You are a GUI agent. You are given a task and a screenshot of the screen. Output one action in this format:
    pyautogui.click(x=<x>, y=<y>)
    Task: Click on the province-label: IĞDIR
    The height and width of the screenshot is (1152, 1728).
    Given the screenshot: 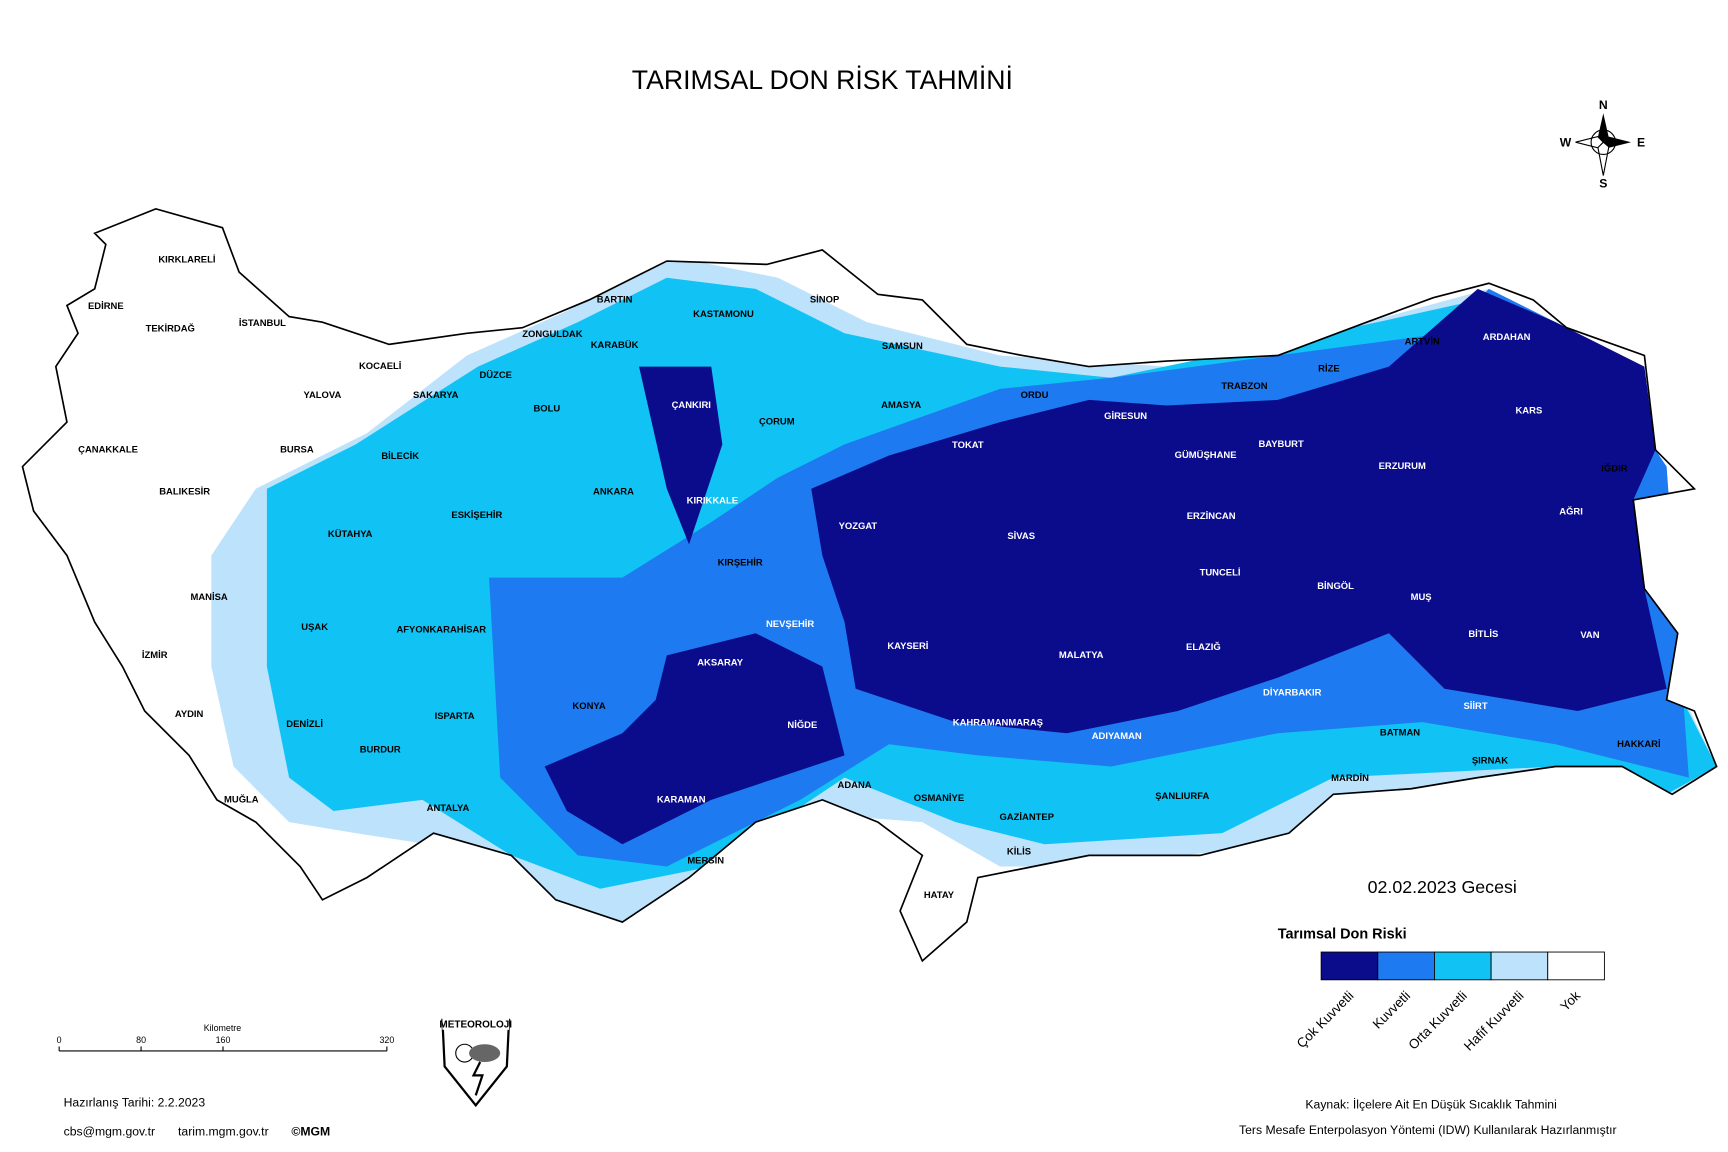 What is the action you would take?
    pyautogui.click(x=1614, y=468)
    